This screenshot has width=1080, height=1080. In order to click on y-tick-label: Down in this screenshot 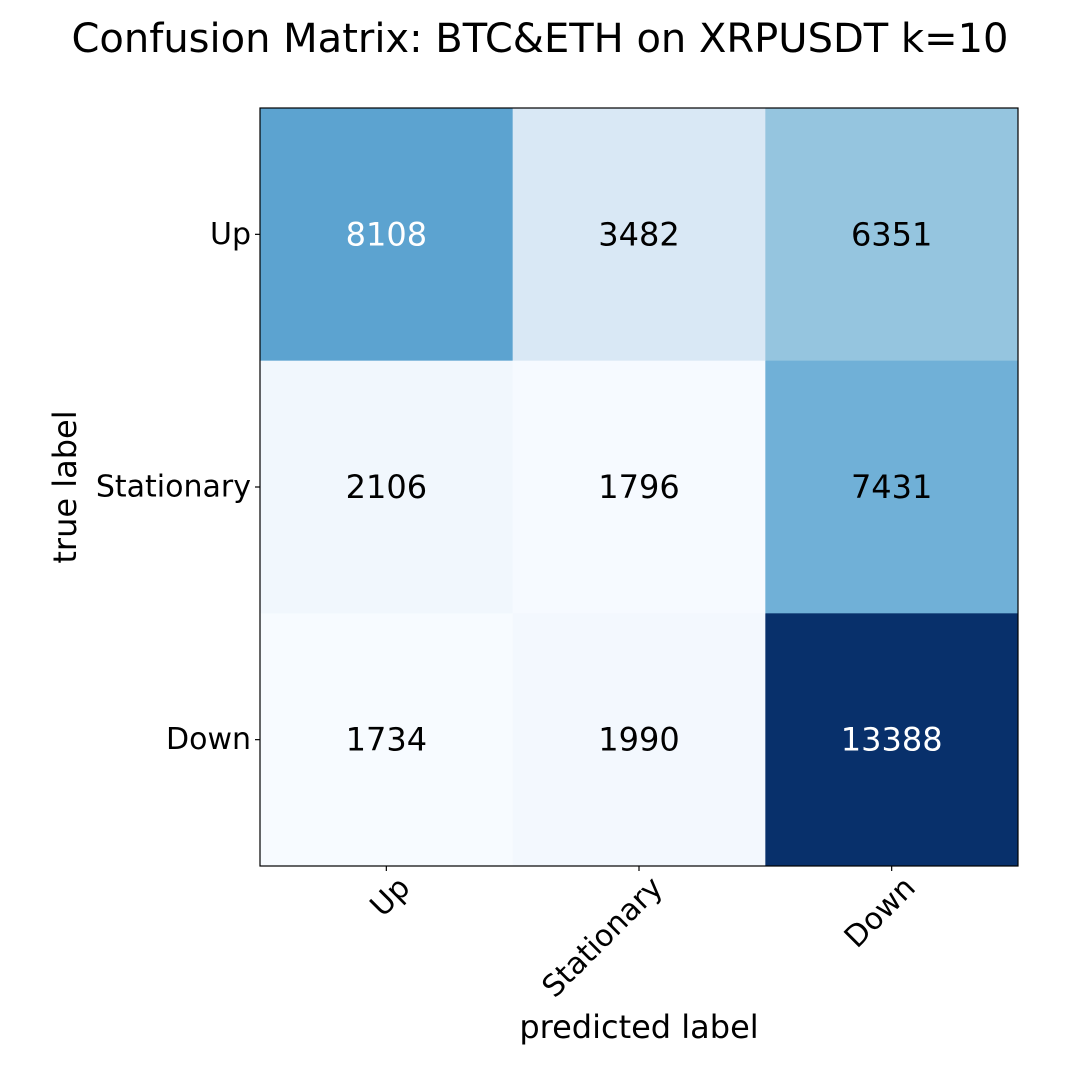, I will do `click(208, 739)`.